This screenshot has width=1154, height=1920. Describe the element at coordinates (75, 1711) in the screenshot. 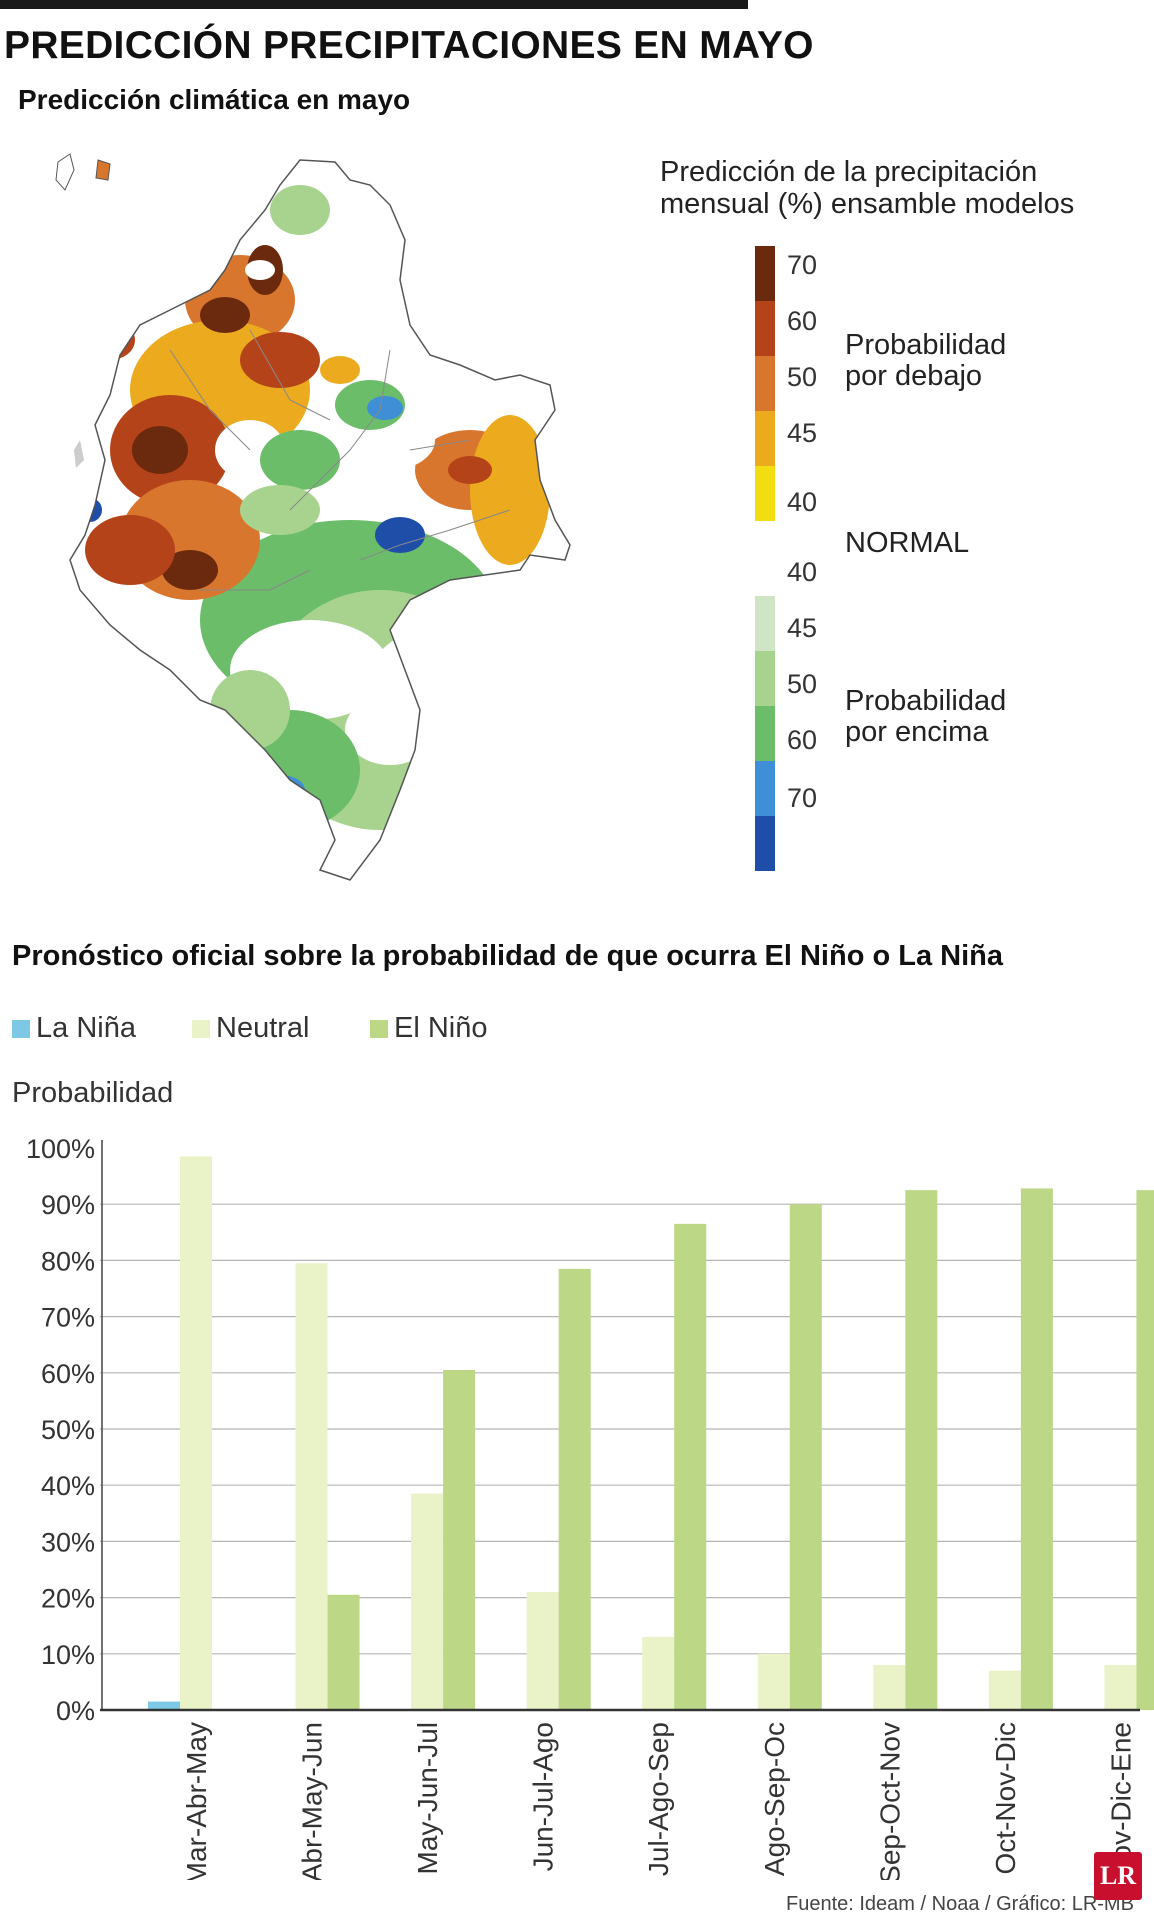

I see `y-tick-label: 0%` at that location.